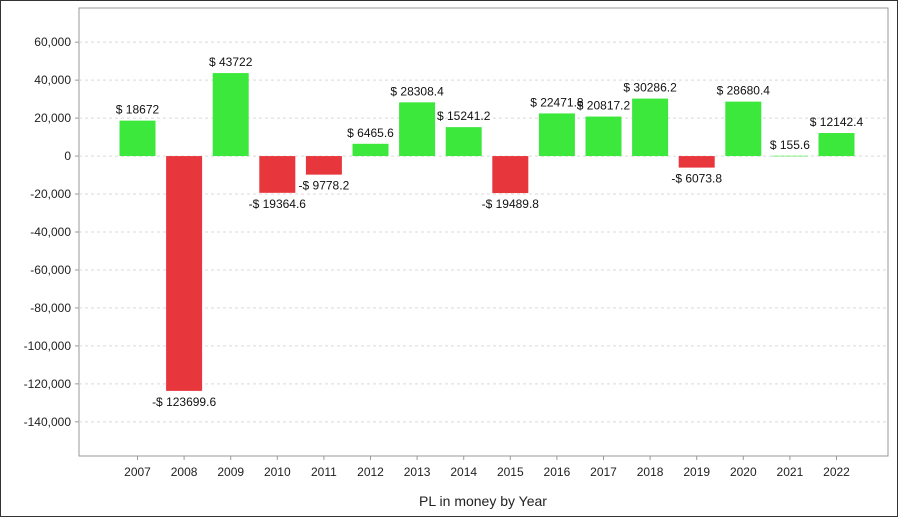 This screenshot has height=519, width=900. Describe the element at coordinates (463, 472) in the screenshot. I see `x-tick-label: 2014` at that location.